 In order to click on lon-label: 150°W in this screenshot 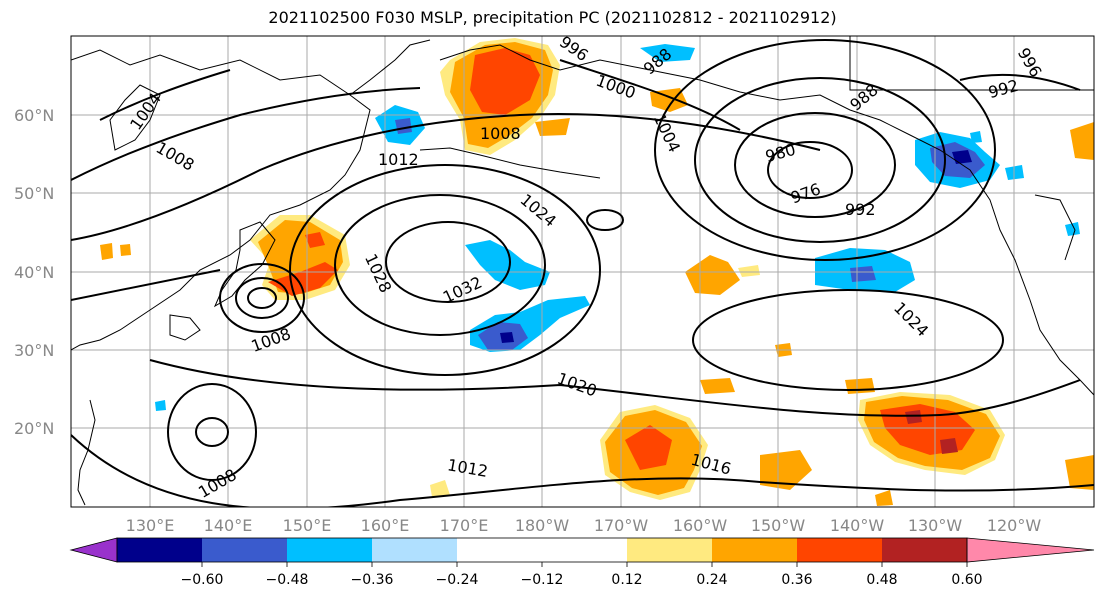, I will do `click(778, 525)`.